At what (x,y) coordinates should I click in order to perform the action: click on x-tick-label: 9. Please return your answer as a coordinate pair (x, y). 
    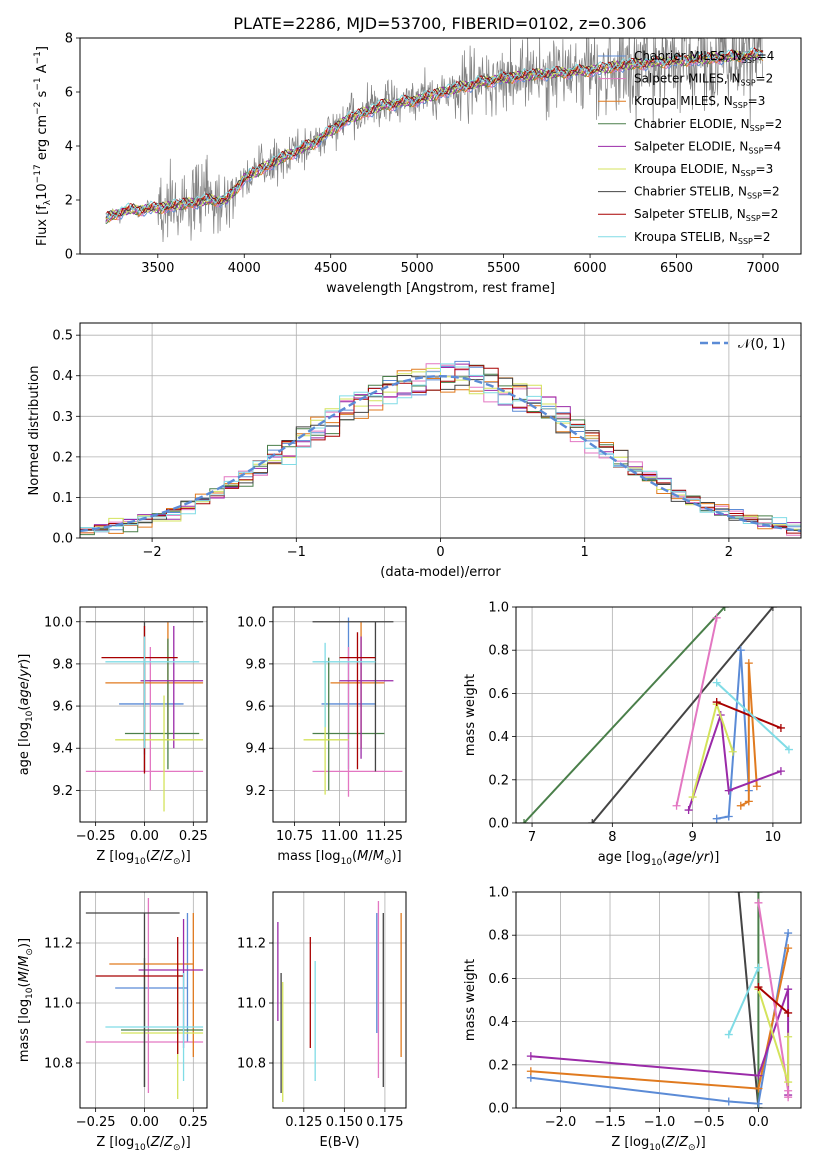
    Looking at the image, I should click on (692, 837).